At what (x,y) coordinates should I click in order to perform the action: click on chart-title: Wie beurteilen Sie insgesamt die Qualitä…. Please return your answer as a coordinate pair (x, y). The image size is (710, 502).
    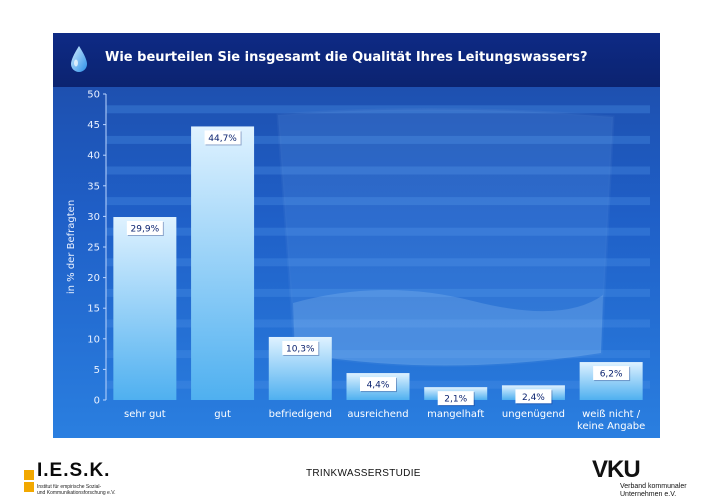
    Looking at the image, I should click on (346, 57).